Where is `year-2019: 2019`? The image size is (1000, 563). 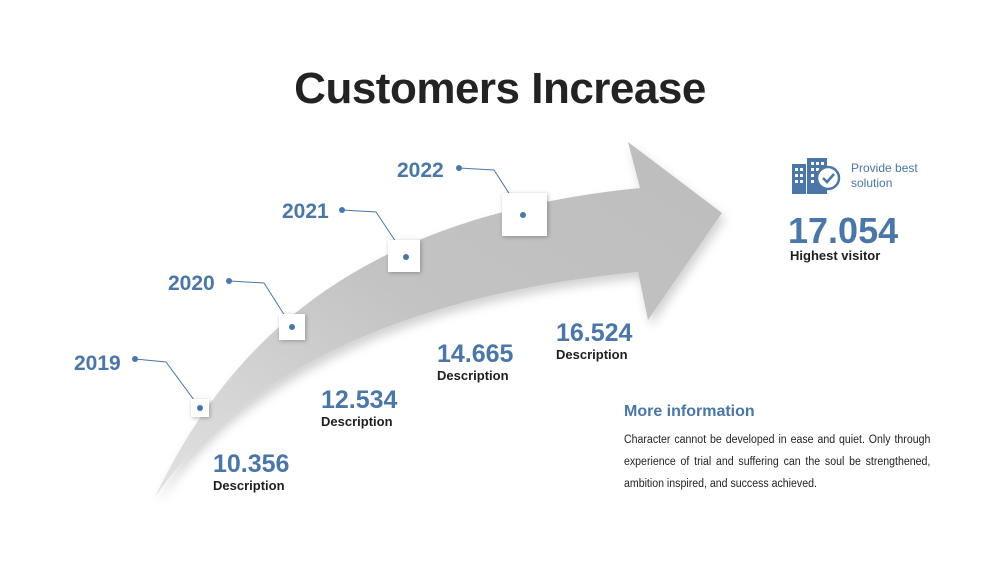 year-2019: 2019 is located at coordinates (97, 363).